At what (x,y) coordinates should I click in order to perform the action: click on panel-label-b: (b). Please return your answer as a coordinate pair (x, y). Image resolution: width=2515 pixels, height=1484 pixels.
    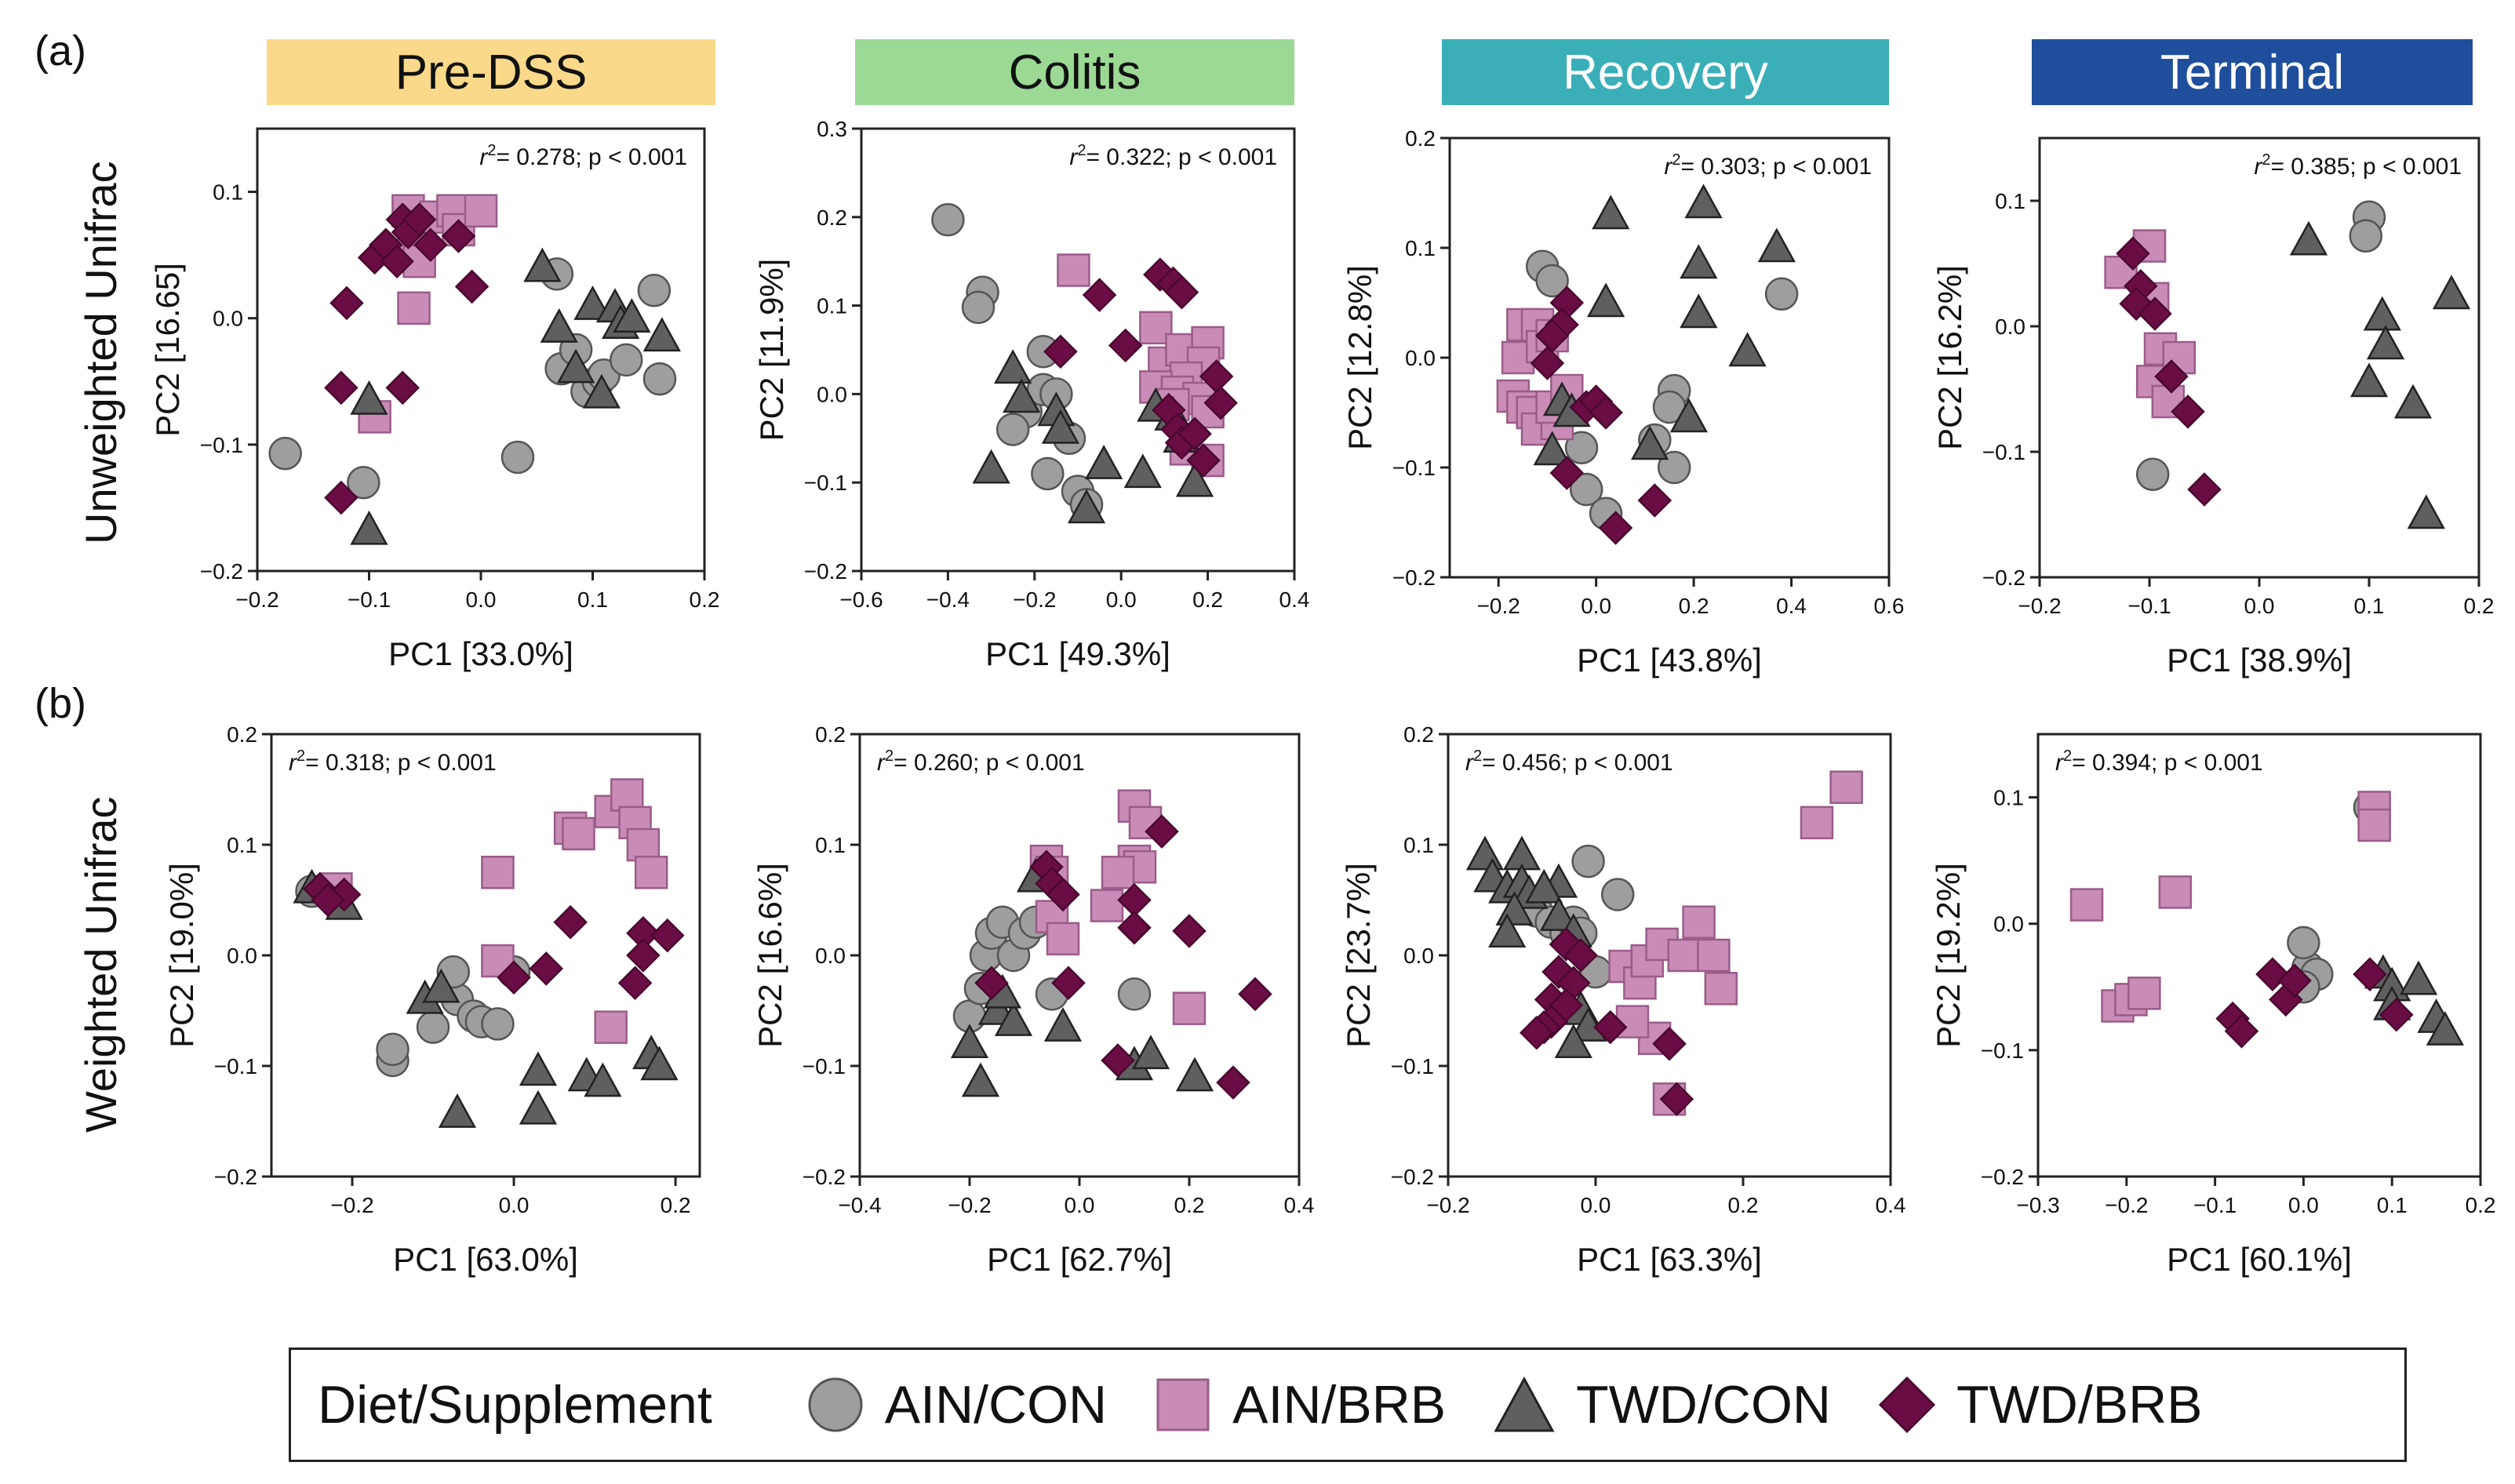
    Looking at the image, I should click on (60, 703).